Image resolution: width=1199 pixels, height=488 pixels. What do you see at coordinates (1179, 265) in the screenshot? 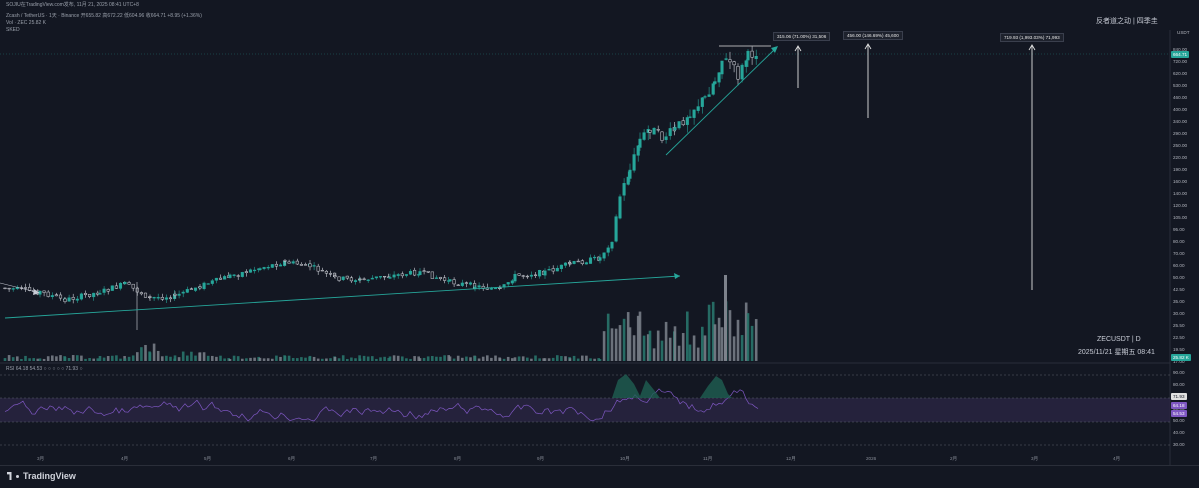
I see `price-tick-label: 60.00` at bounding box center [1179, 265].